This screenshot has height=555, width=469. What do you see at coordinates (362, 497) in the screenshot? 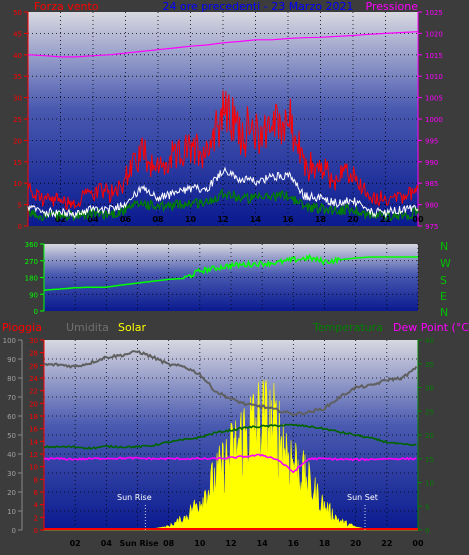
I see `sunset-label: Sun Set` at bounding box center [362, 497].